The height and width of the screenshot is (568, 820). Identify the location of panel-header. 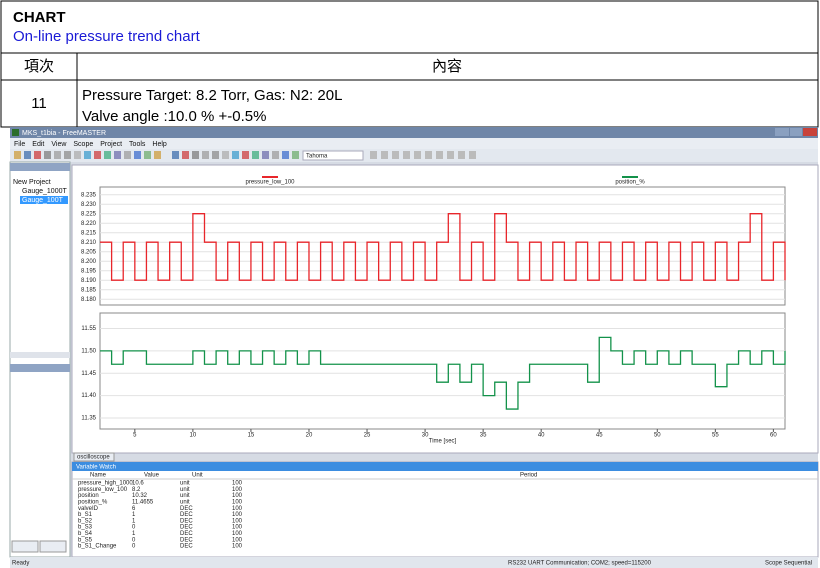
(40, 167).